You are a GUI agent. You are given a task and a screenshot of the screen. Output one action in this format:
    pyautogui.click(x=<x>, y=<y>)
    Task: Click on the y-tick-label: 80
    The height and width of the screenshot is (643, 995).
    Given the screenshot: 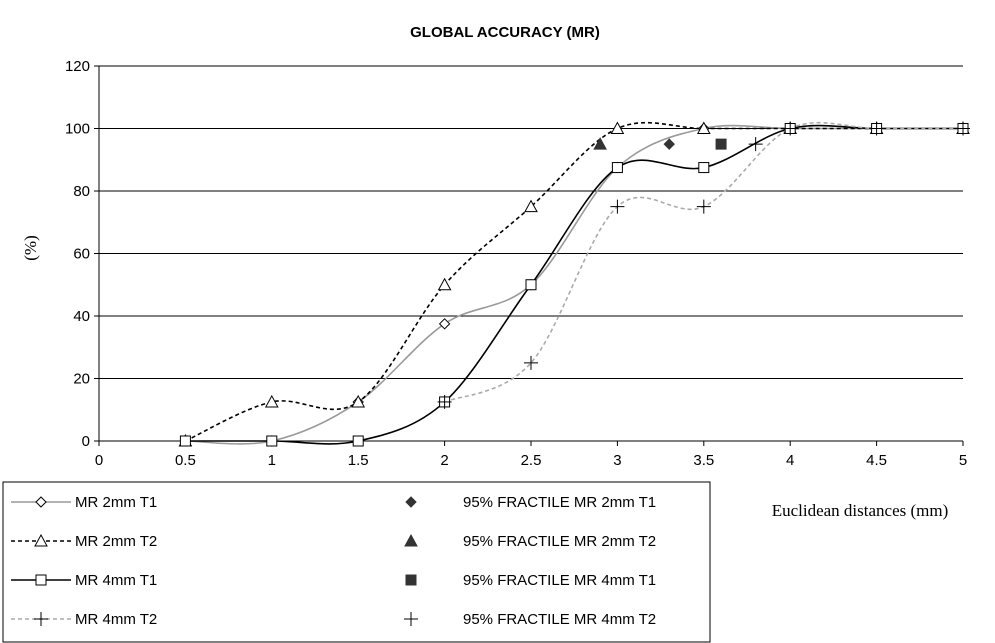 What is the action you would take?
    pyautogui.click(x=81, y=191)
    